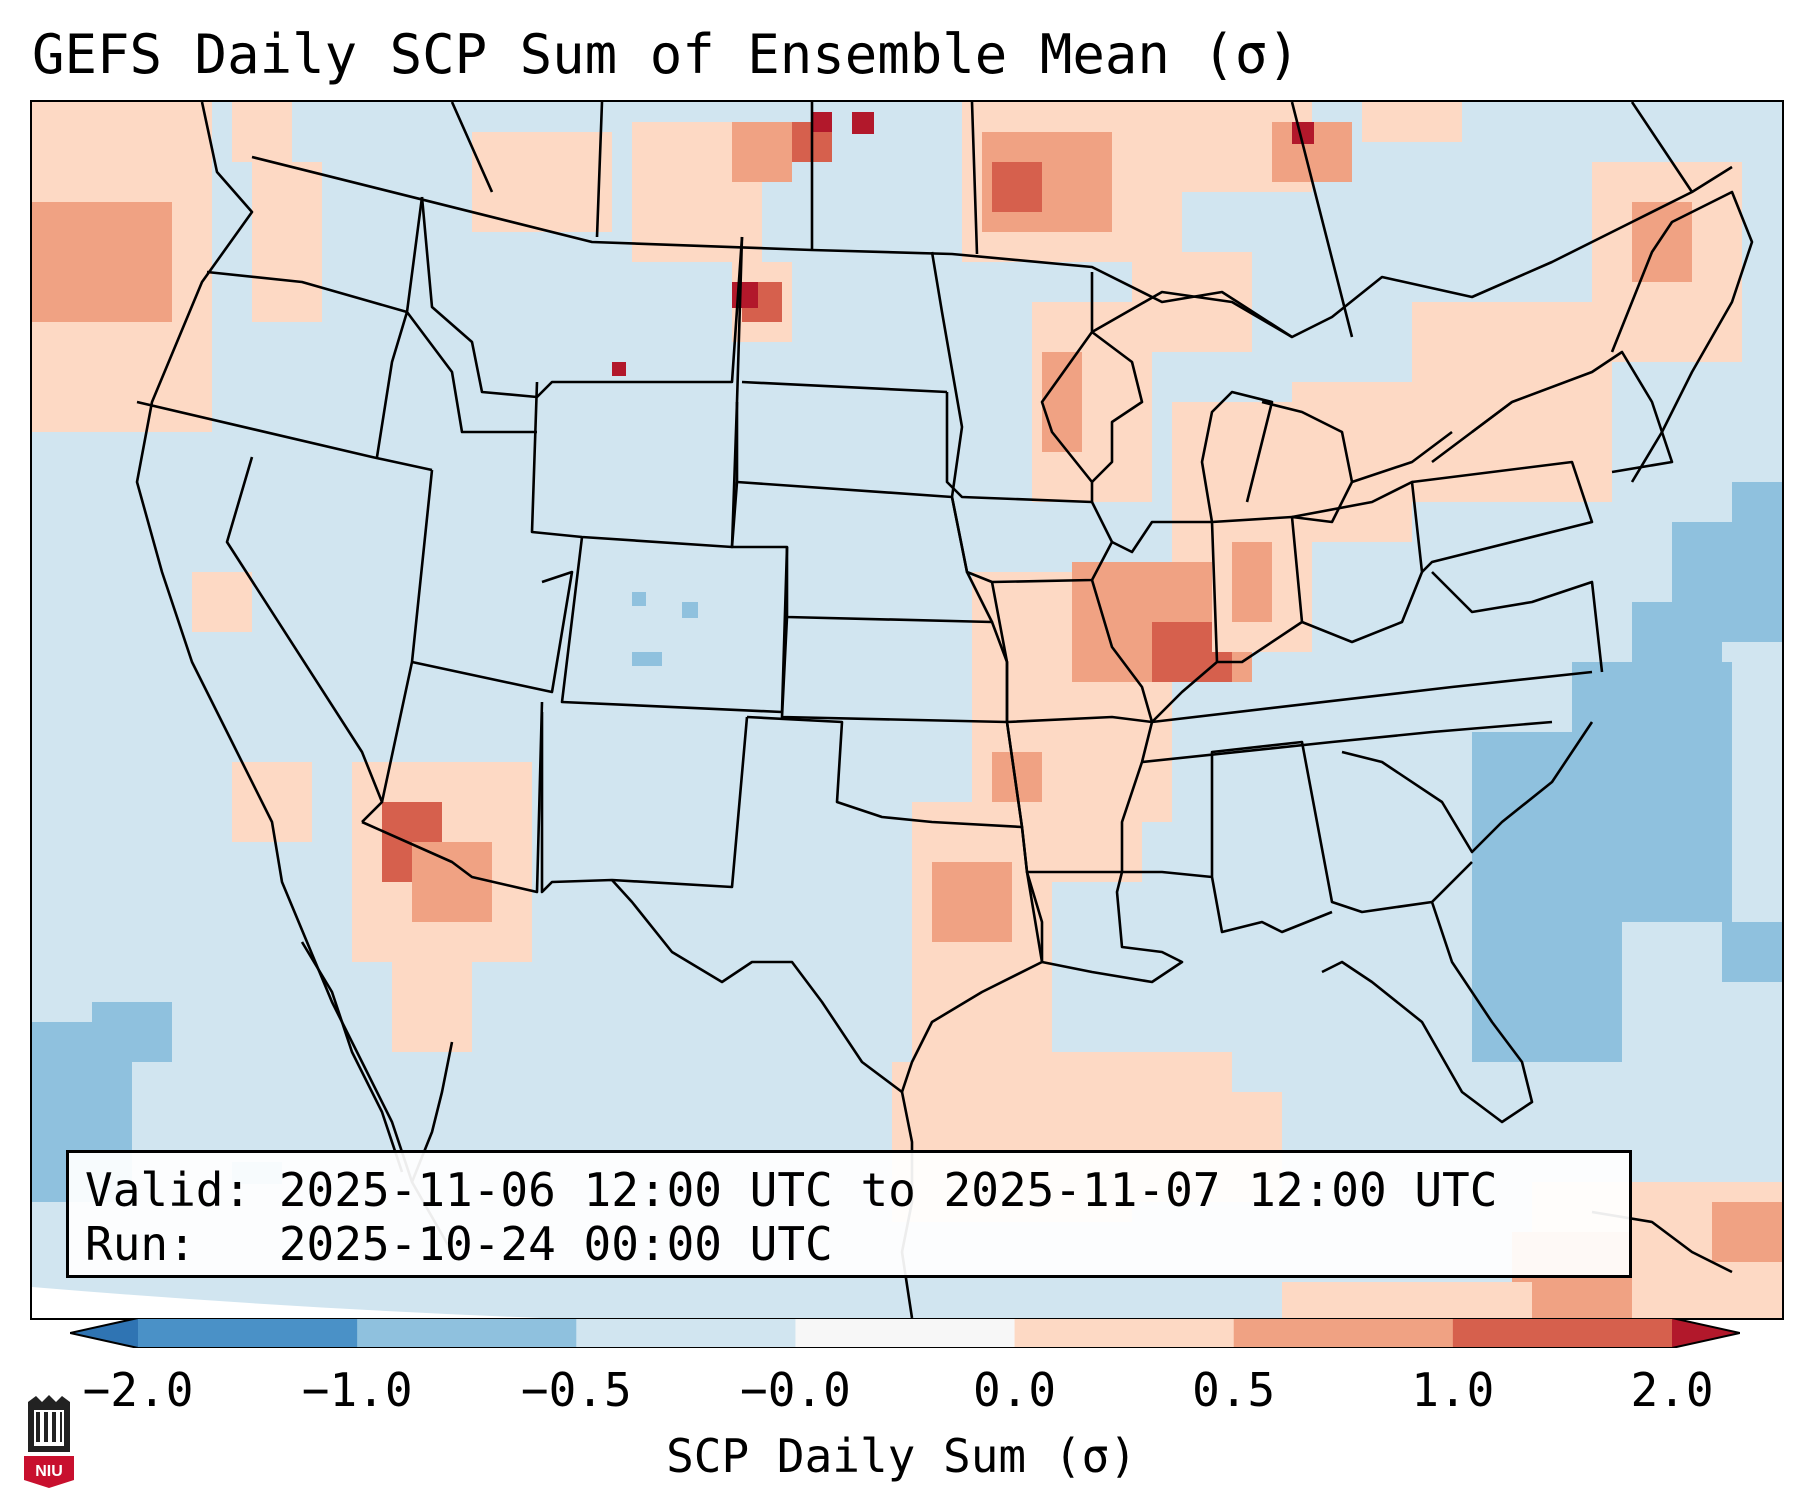 The image size is (1803, 1506). What do you see at coordinates (844, 387) in the screenshot?
I see `nd-sd` at bounding box center [844, 387].